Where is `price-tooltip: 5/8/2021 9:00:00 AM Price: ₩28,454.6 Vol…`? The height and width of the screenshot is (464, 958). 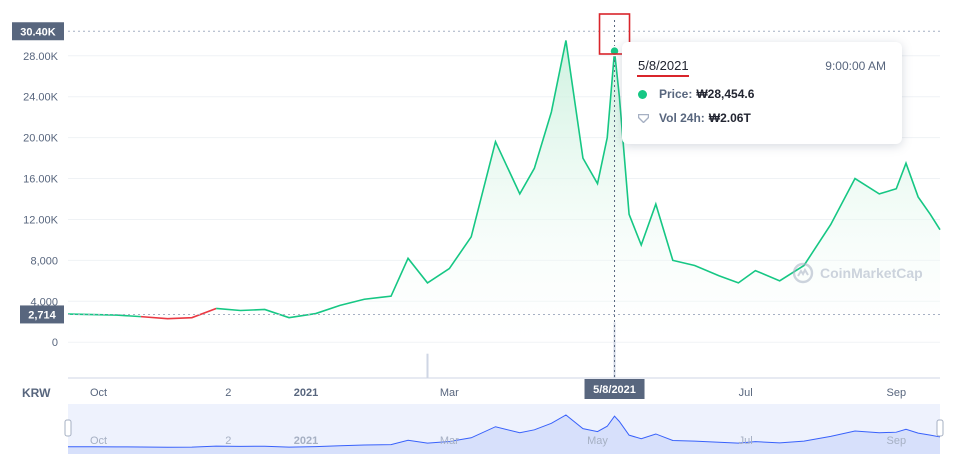 price-tooltip: 5/8/2021 9:00:00 AM Price: ₩28,454.6 Vol… is located at coordinates (762, 93).